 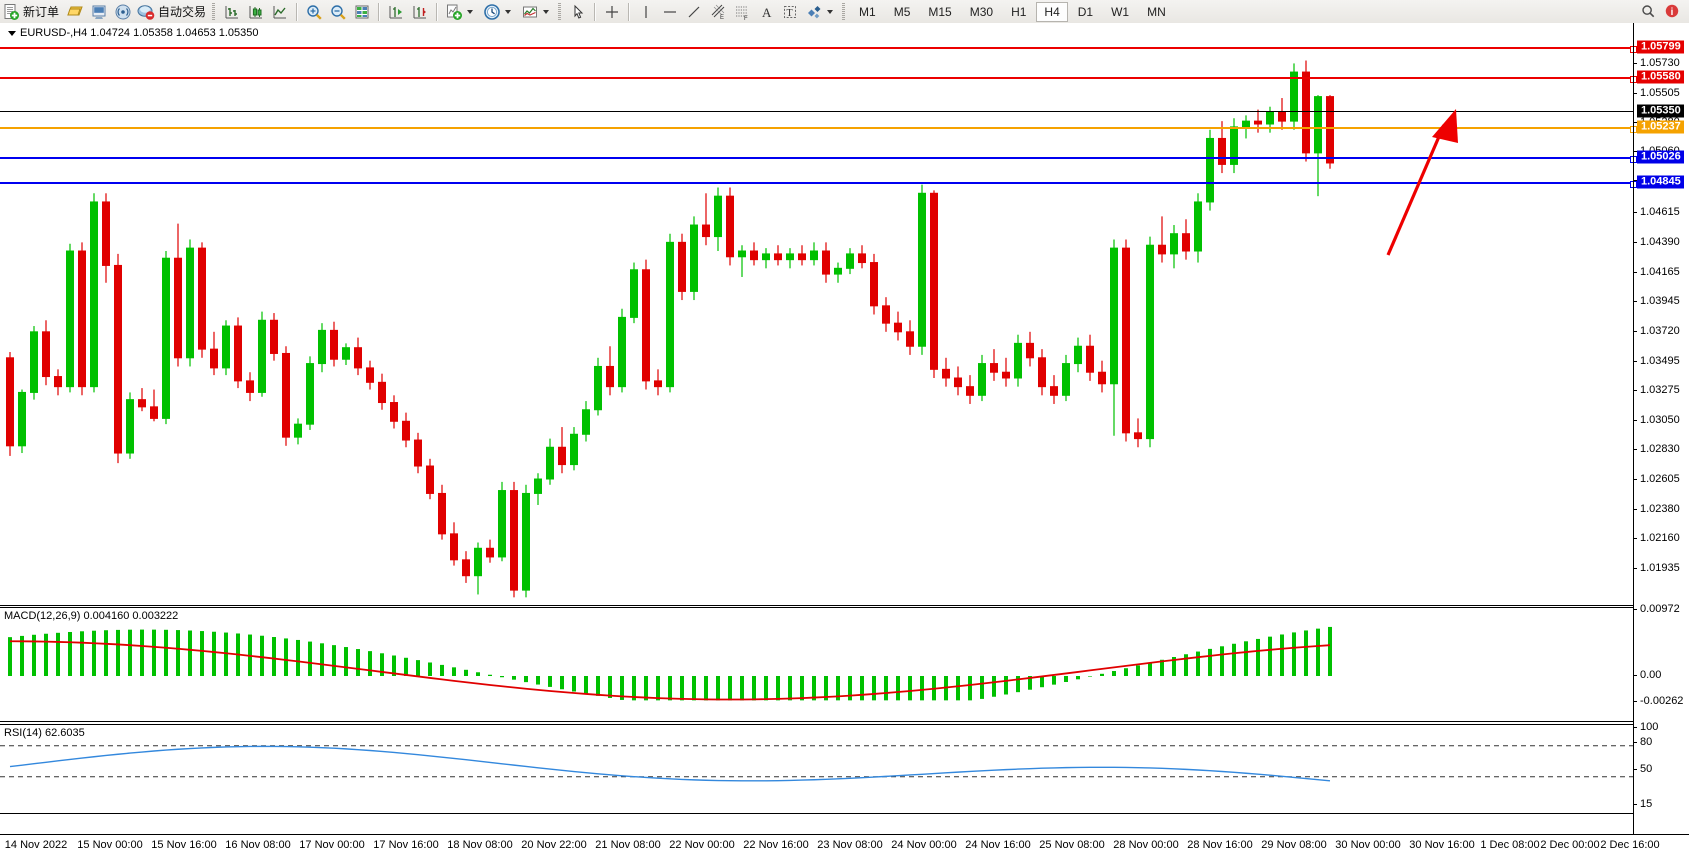 I want to click on zoom-out-icon, so click(x=338, y=12).